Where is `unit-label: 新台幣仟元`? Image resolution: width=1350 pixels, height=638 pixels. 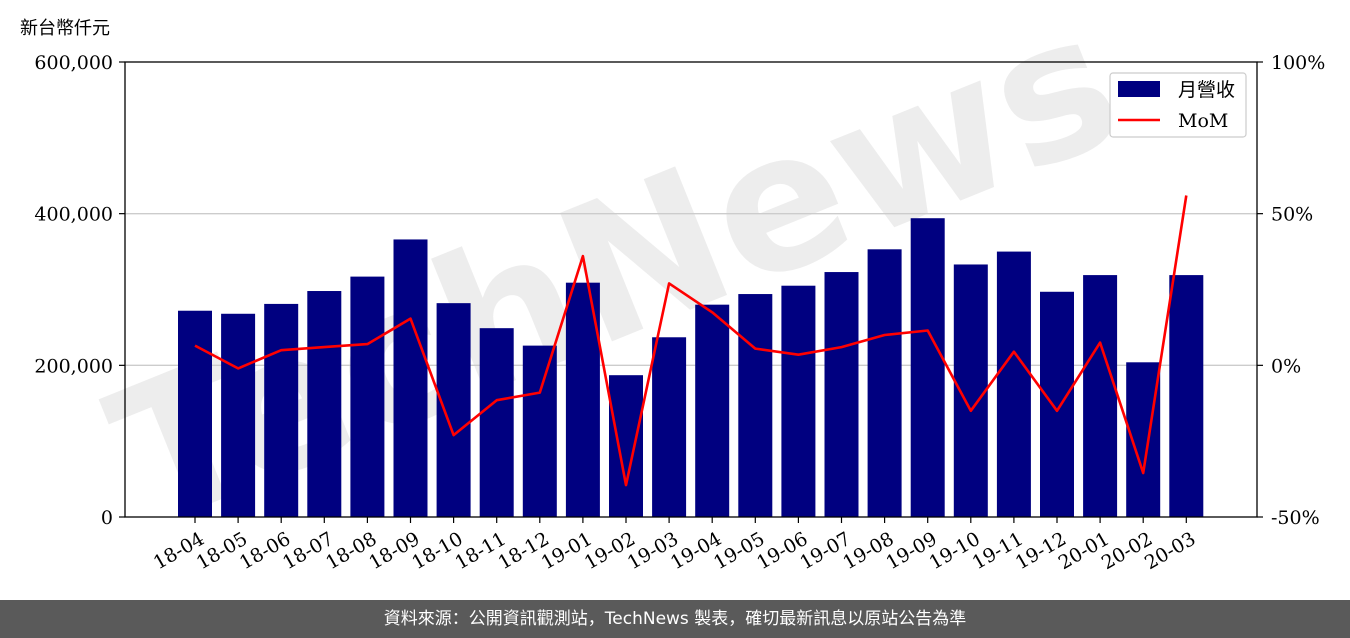
unit-label: 新台幣仟元 is located at coordinates (65, 28).